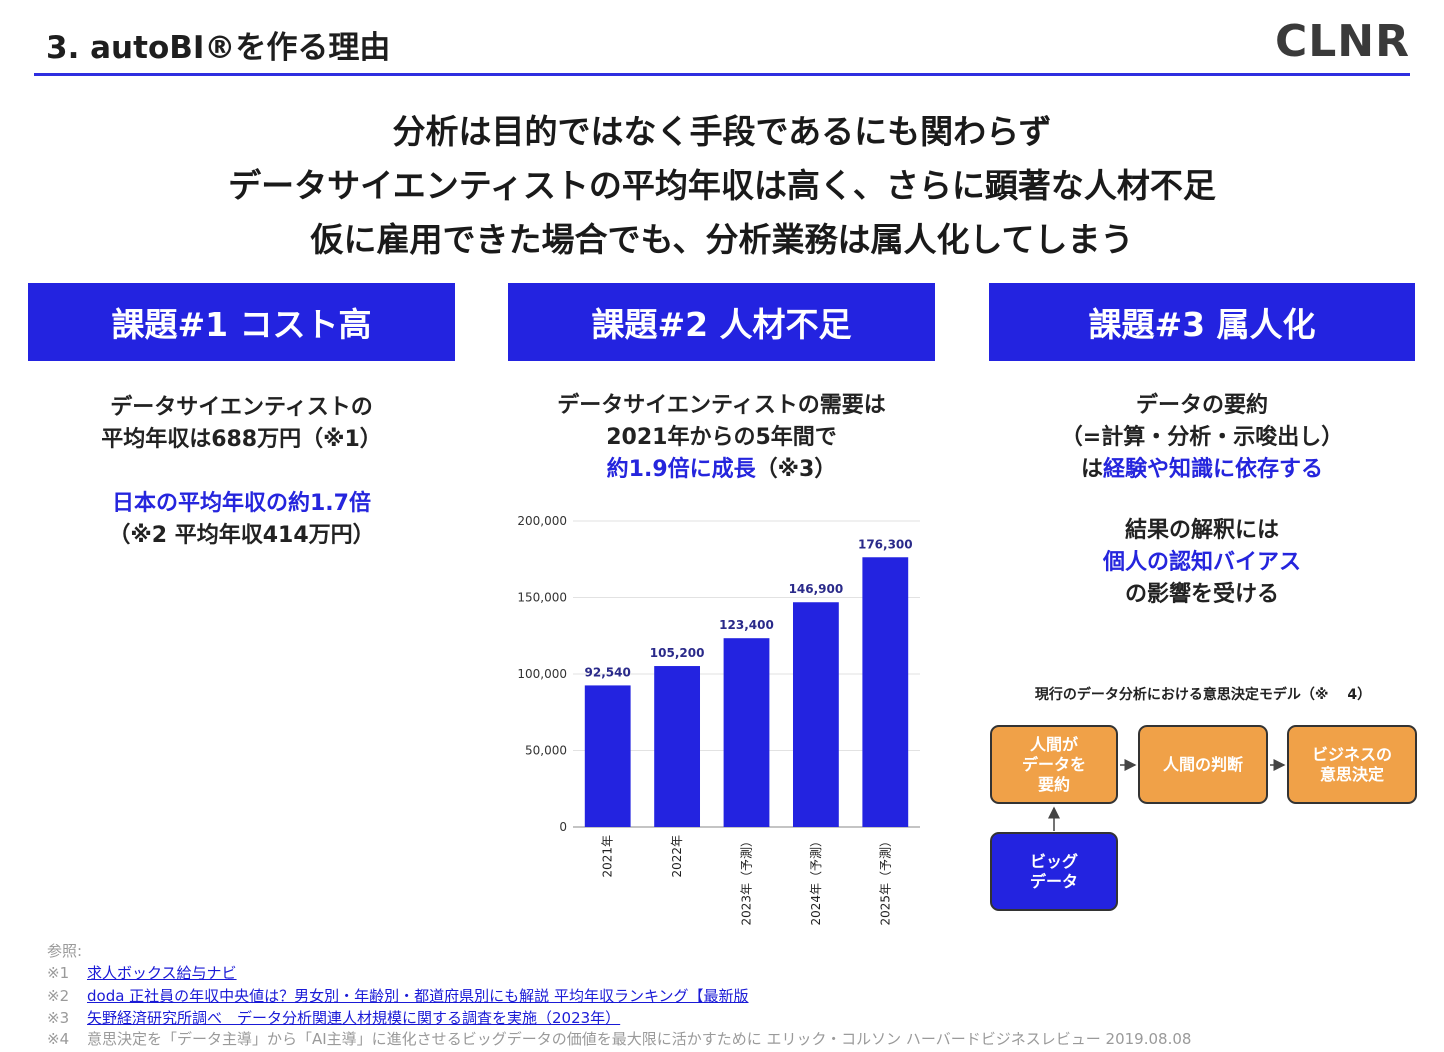 This screenshot has height=1052, width=1444. What do you see at coordinates (1201, 530) in the screenshot?
I see `issue-3-line-4: 結果の解釈には` at bounding box center [1201, 530].